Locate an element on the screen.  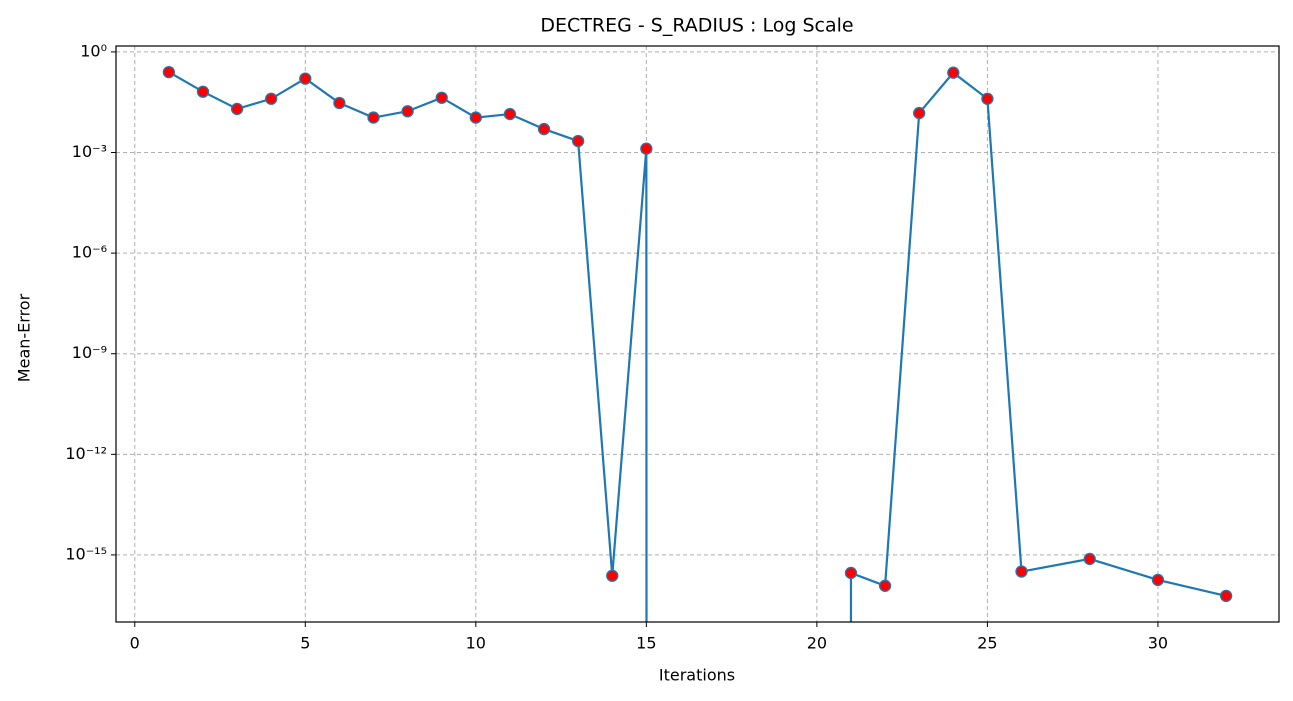
x-tick-label: 0 is located at coordinates (135, 643).